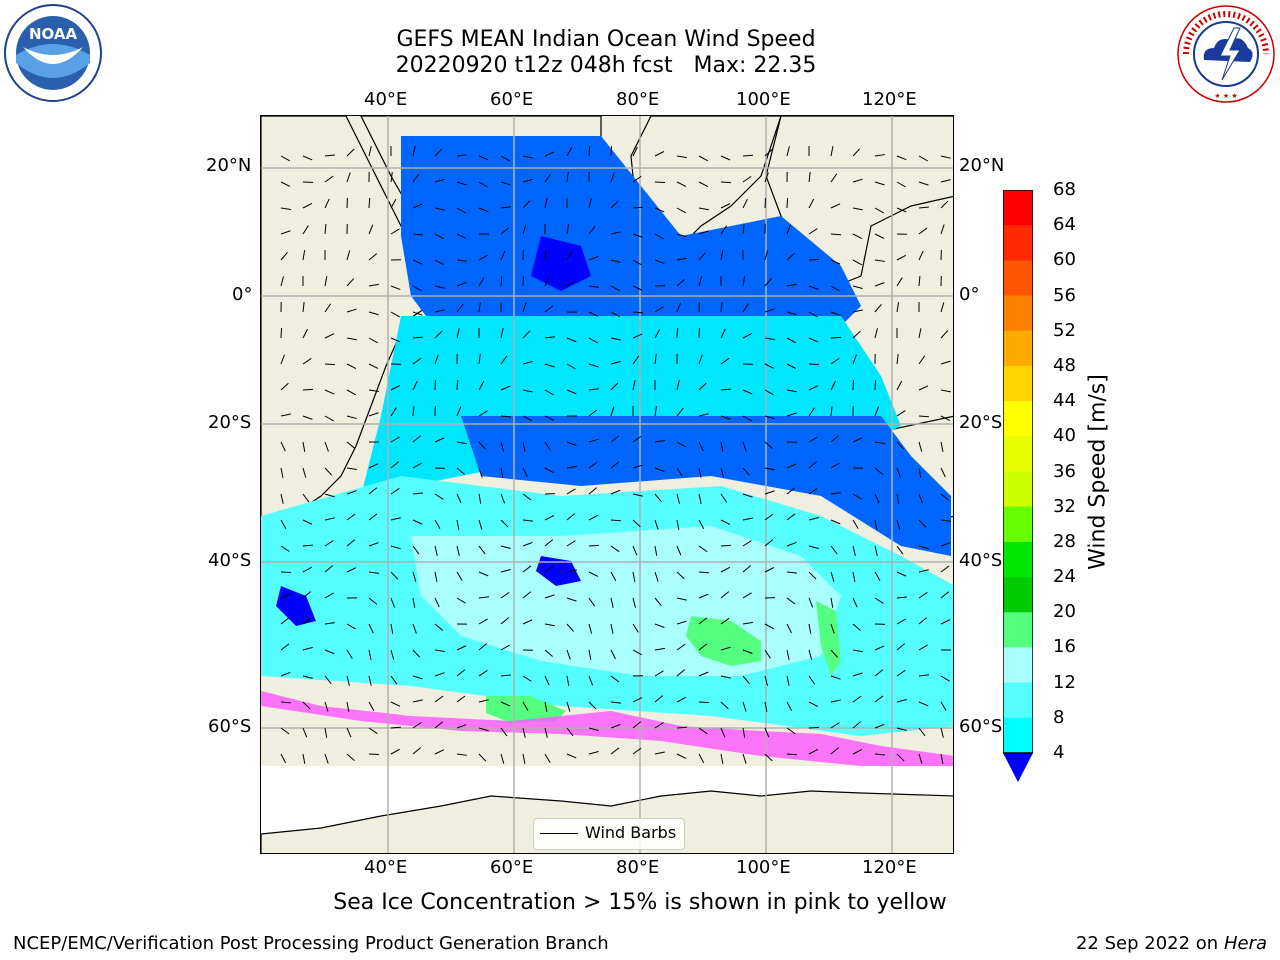 The width and height of the screenshot is (1280, 960). I want to click on lat-tick-right: 20°N, so click(982, 165).